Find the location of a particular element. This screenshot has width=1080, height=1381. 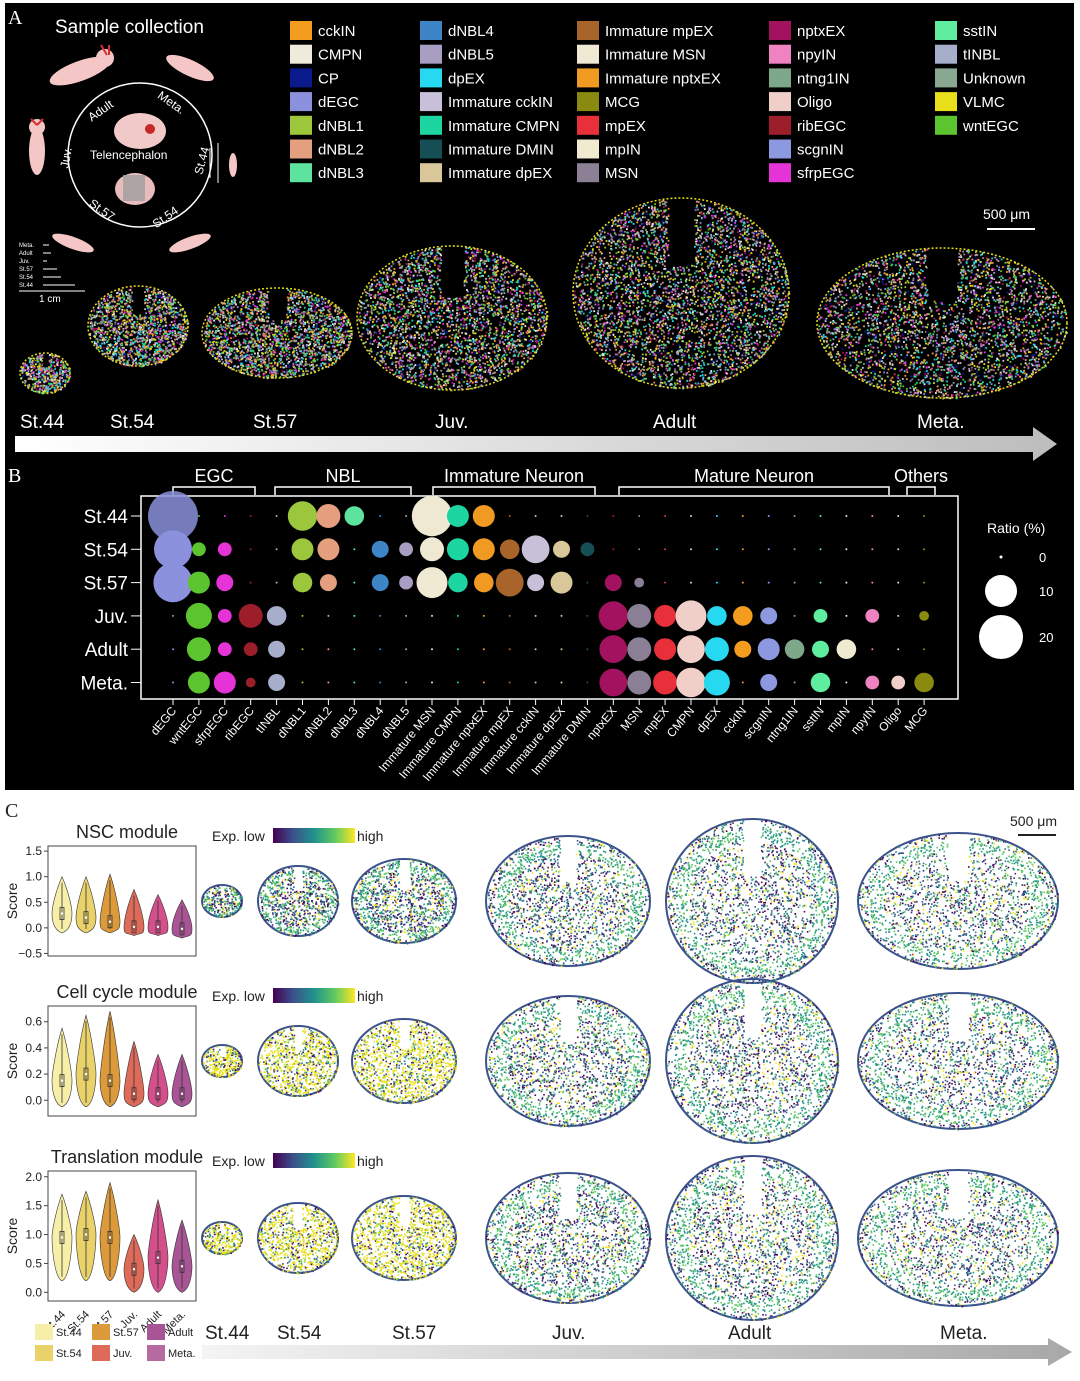

circle-label-juv: Juv. is located at coordinates (65, 157).